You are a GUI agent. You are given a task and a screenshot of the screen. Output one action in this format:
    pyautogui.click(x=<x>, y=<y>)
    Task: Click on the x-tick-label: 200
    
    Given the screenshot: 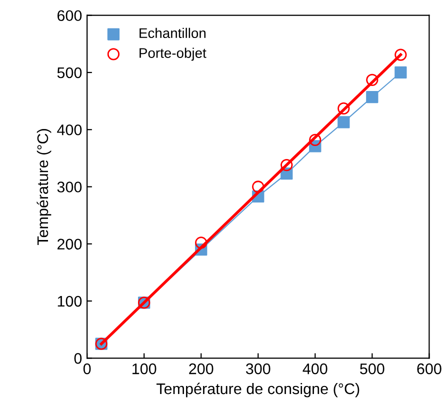 What is the action you would take?
    pyautogui.click(x=201, y=368)
    